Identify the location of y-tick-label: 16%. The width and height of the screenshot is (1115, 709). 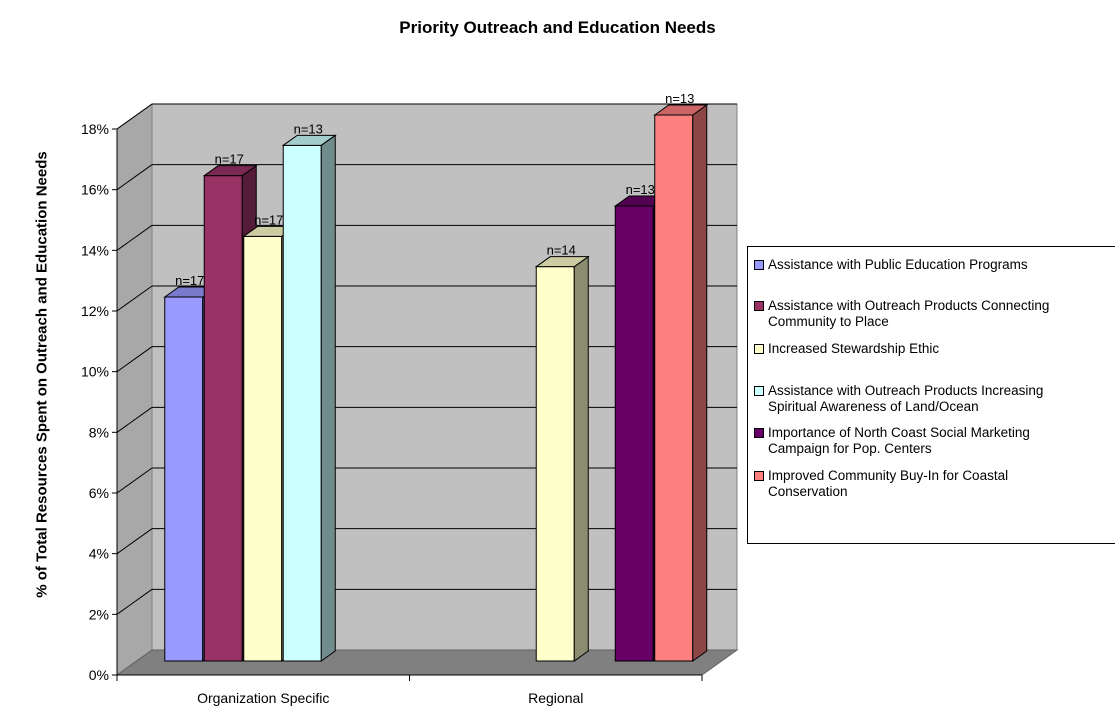
(95, 190).